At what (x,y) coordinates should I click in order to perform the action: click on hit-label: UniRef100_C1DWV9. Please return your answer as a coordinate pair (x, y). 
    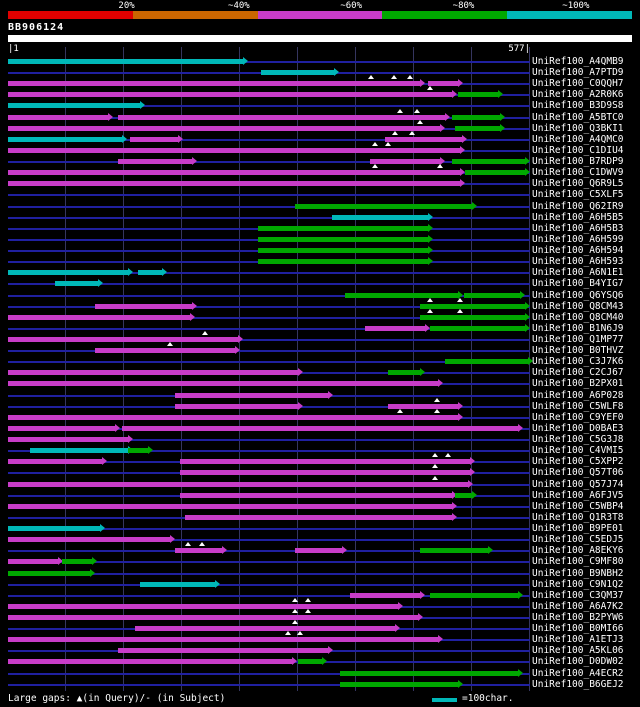
    Looking at the image, I should click on (578, 173).